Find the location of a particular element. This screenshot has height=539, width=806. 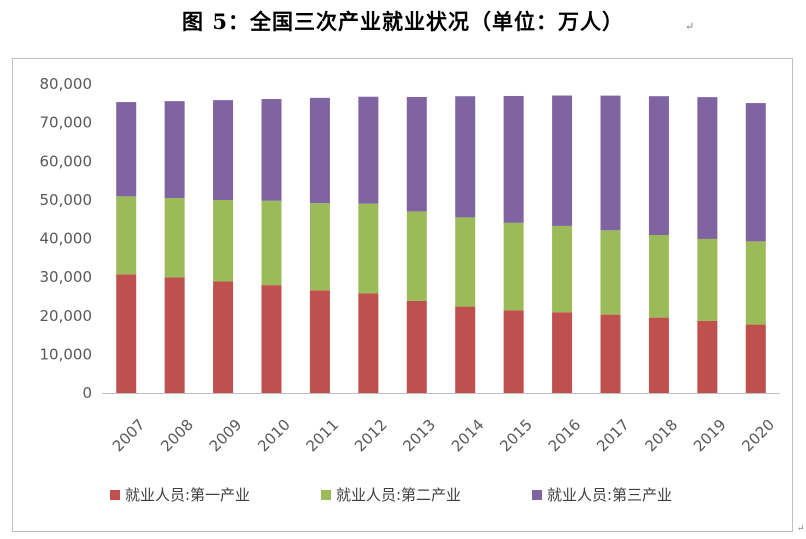

x-tick-label: 2016 is located at coordinates (565, 436).